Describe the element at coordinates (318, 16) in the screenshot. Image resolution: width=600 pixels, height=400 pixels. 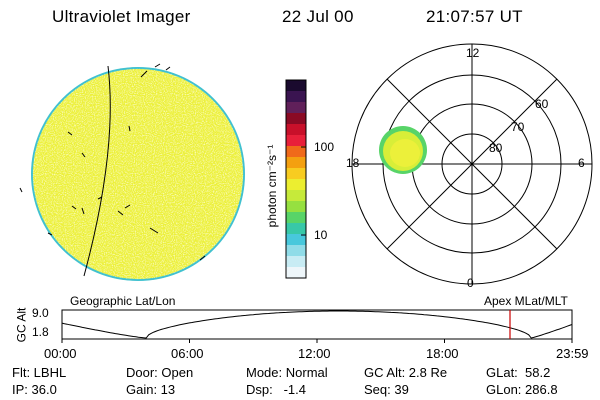
I see `observation-date: 22 Jul 00` at that location.